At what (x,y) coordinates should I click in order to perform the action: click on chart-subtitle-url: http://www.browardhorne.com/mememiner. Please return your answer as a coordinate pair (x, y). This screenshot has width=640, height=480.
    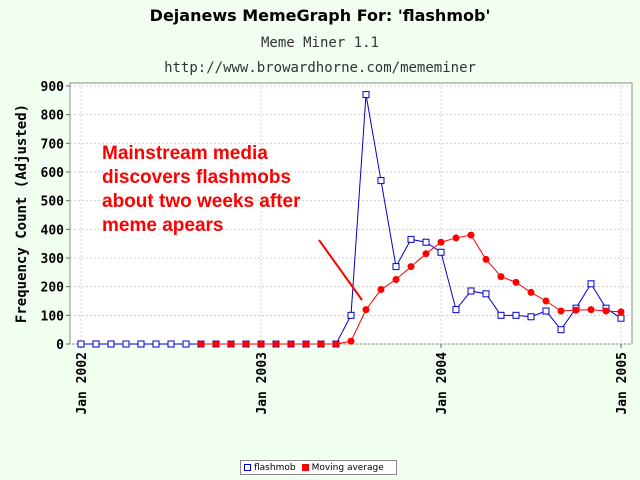
    Looking at the image, I should click on (320, 68).